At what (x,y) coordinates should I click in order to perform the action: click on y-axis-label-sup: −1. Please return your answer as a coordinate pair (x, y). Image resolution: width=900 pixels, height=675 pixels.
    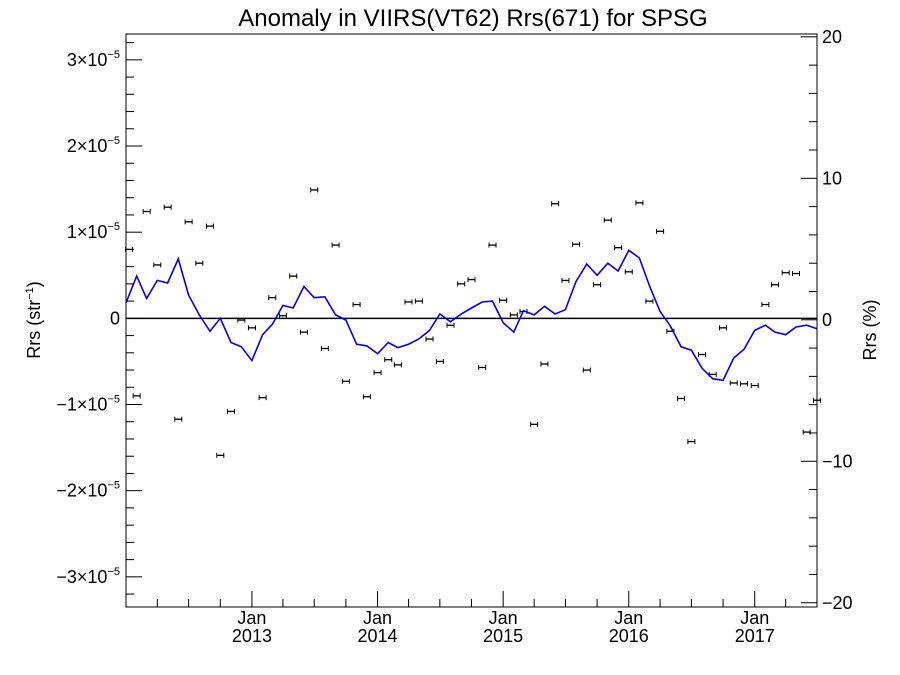
    Looking at the image, I should click on (30, 293).